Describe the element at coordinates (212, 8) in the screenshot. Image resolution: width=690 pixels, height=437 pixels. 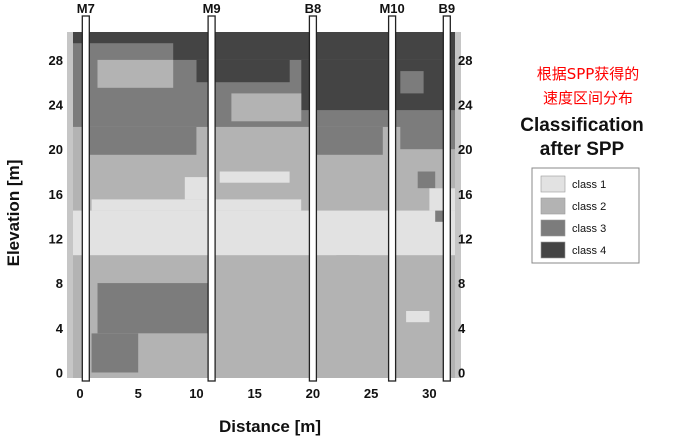
I see `well-label: M9` at that location.